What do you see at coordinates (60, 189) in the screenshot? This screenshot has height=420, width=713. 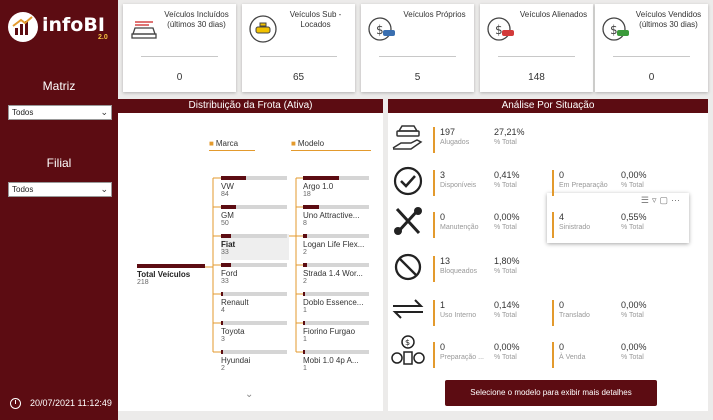 I see `filial-dropdown: Todos ⌄` at bounding box center [60, 189].